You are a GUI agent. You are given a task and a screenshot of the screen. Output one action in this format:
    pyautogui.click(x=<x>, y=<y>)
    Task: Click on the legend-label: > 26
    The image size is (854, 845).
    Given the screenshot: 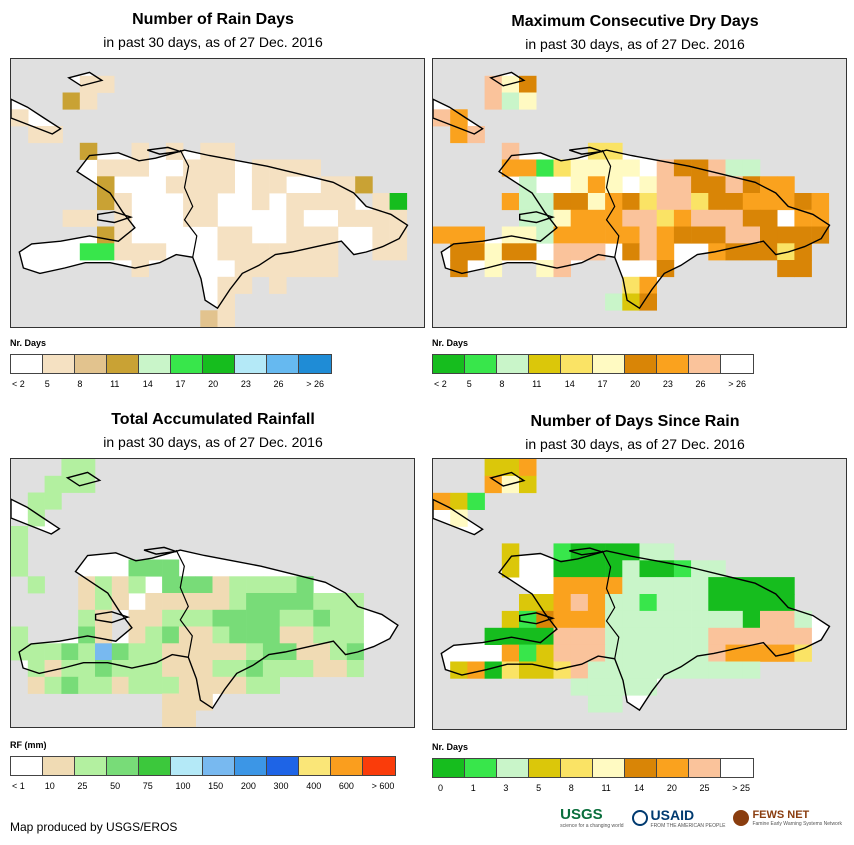 What is the action you would take?
    pyautogui.click(x=737, y=384)
    